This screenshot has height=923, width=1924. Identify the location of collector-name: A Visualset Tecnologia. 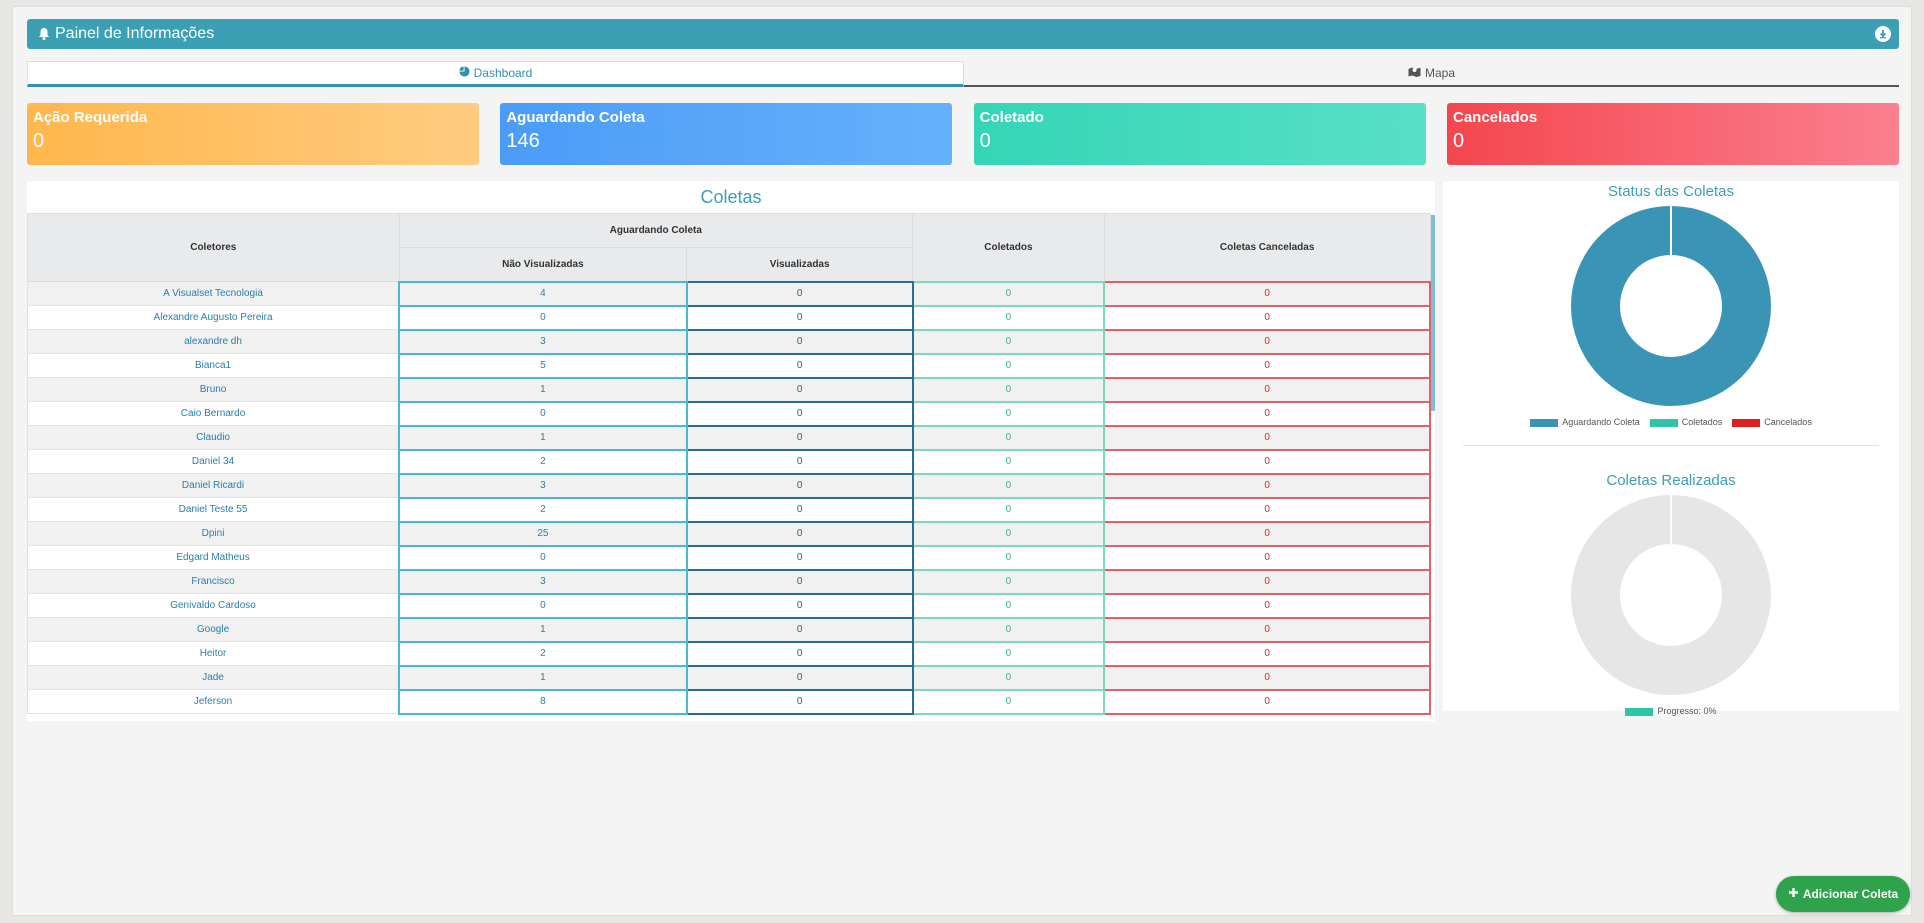
(213, 293).